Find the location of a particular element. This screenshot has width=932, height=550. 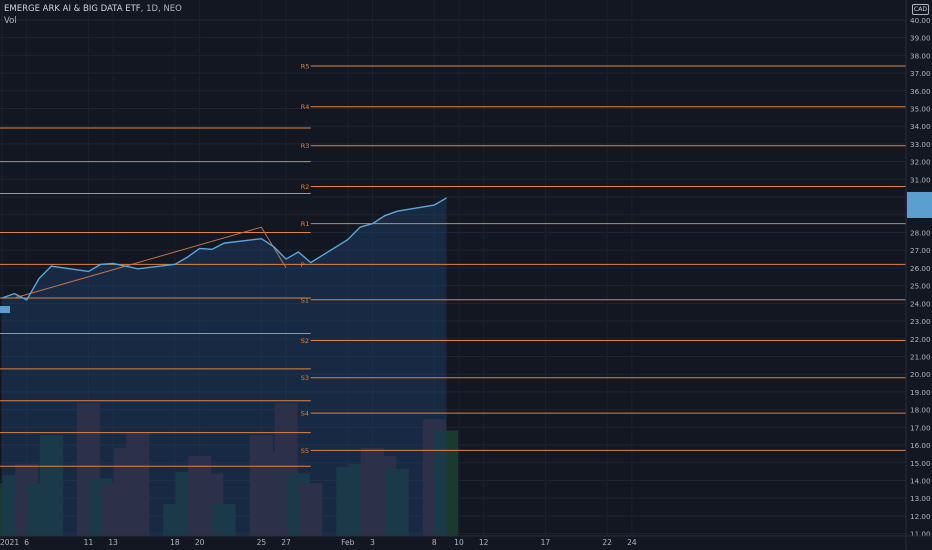

price-tick-label: 17.00 is located at coordinates (920, 427).